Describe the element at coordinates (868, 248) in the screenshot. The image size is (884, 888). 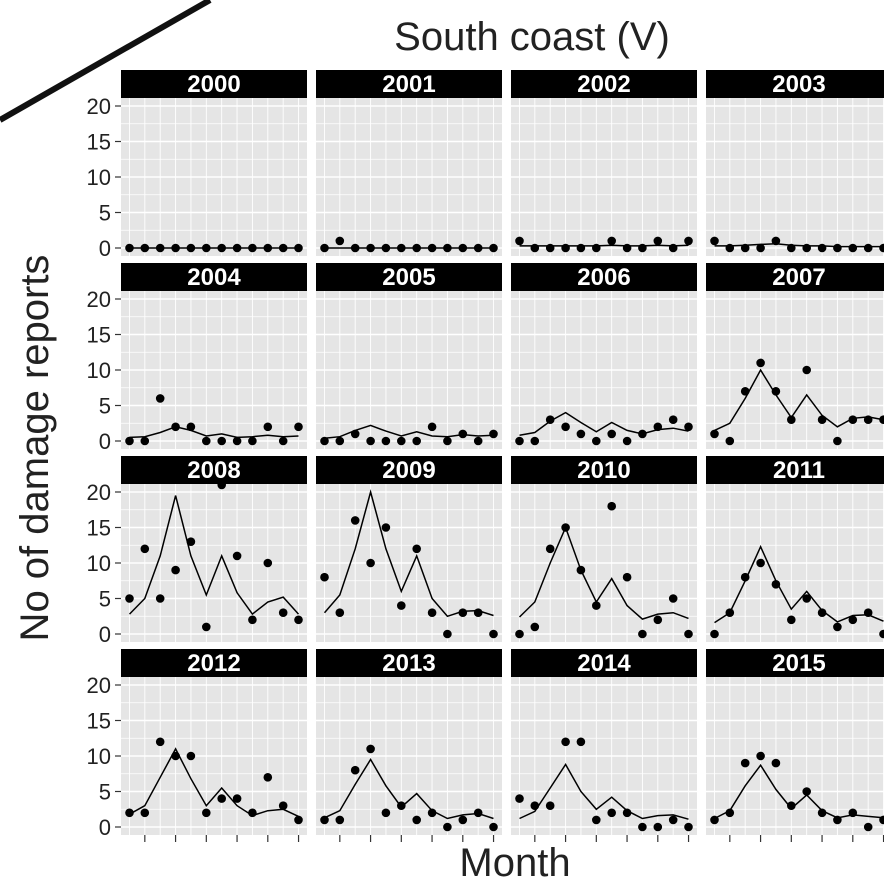
I see `data-point-2003-m11` at that location.